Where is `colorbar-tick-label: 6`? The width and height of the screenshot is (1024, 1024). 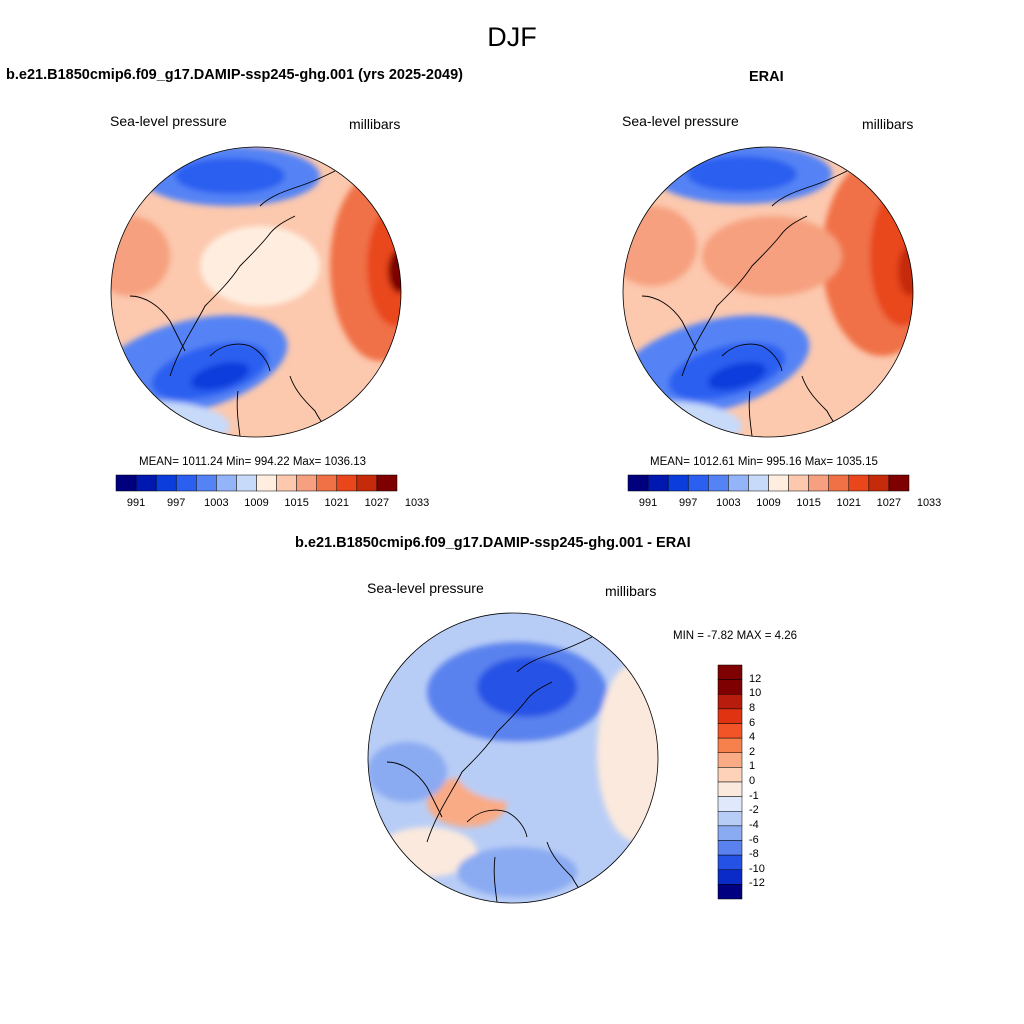
colorbar-tick-label: 6 is located at coordinates (752, 722).